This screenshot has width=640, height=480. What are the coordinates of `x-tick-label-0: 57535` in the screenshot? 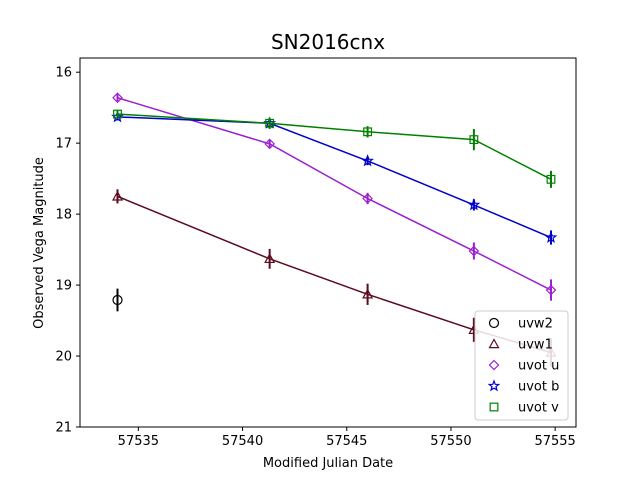 It's located at (138, 441).